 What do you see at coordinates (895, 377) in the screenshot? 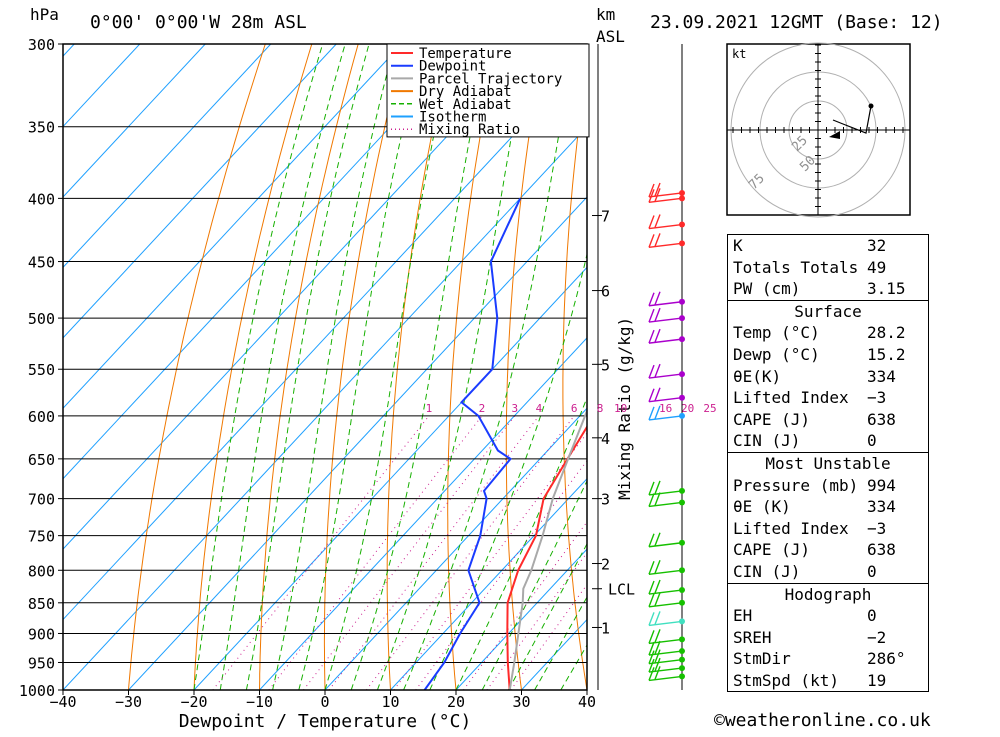
I see `surface-value: 334` at bounding box center [895, 377].